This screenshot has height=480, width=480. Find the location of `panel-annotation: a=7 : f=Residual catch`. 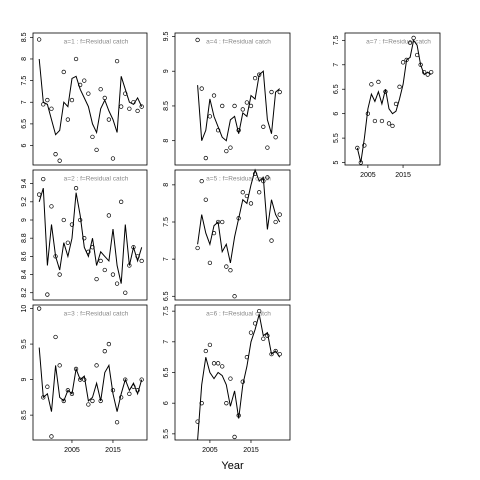

panel-annotation: a=7 : f=Residual catch is located at coordinates (398, 42).